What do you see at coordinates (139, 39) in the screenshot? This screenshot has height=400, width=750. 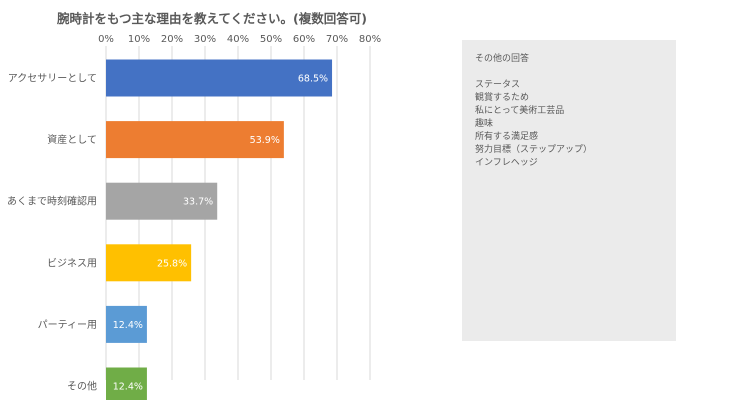 I see `x-tick-label: 10%` at bounding box center [139, 39].